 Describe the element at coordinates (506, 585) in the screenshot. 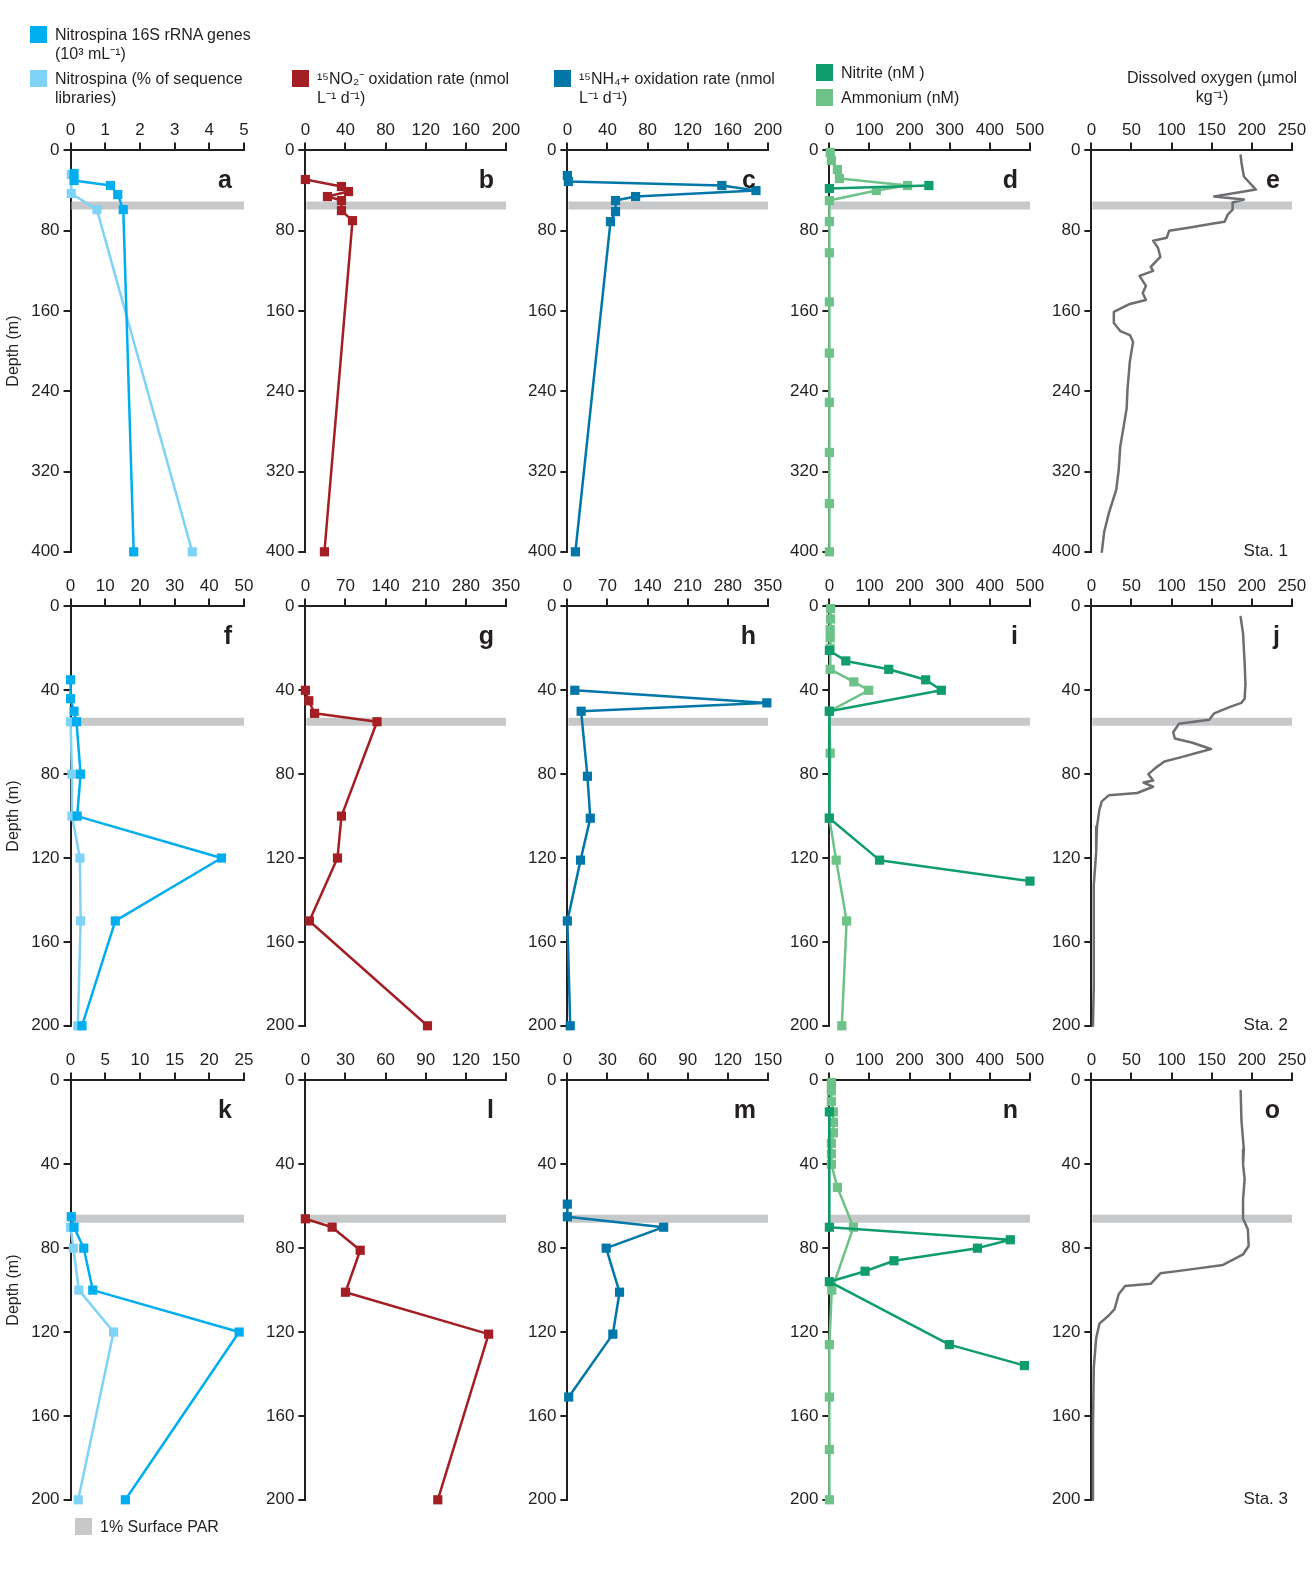

I see `x-tick-label: 350` at that location.